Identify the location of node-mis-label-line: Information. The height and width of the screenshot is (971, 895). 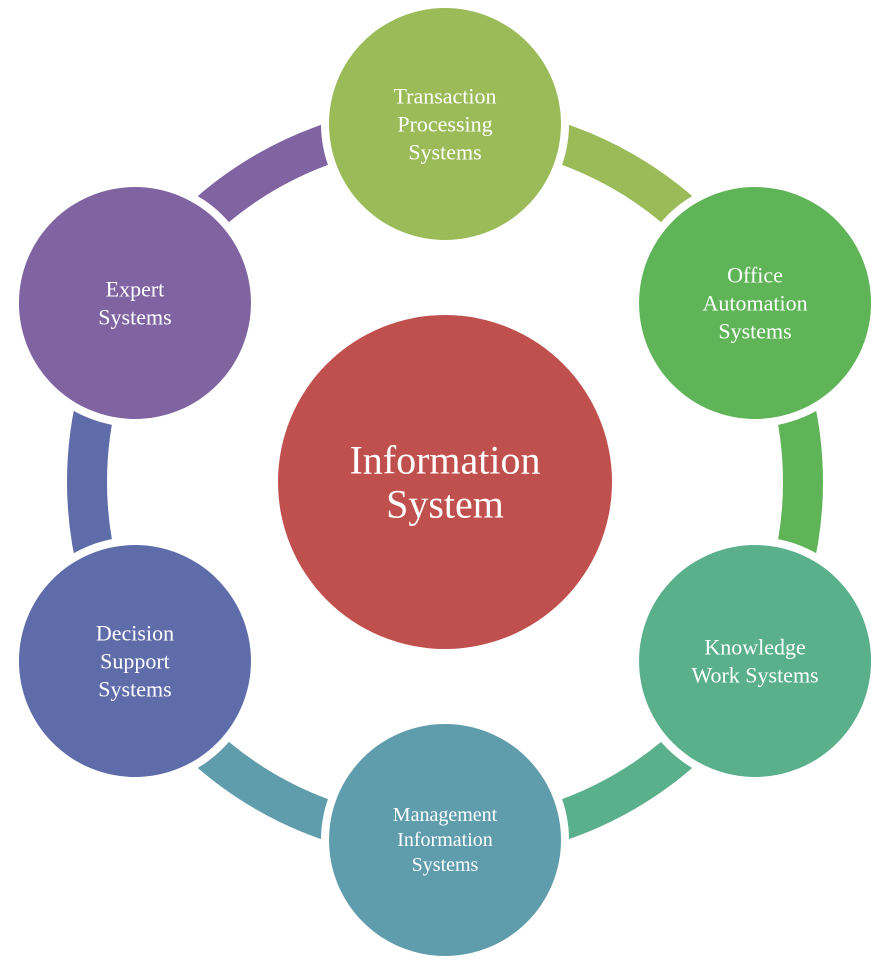
(445, 840).